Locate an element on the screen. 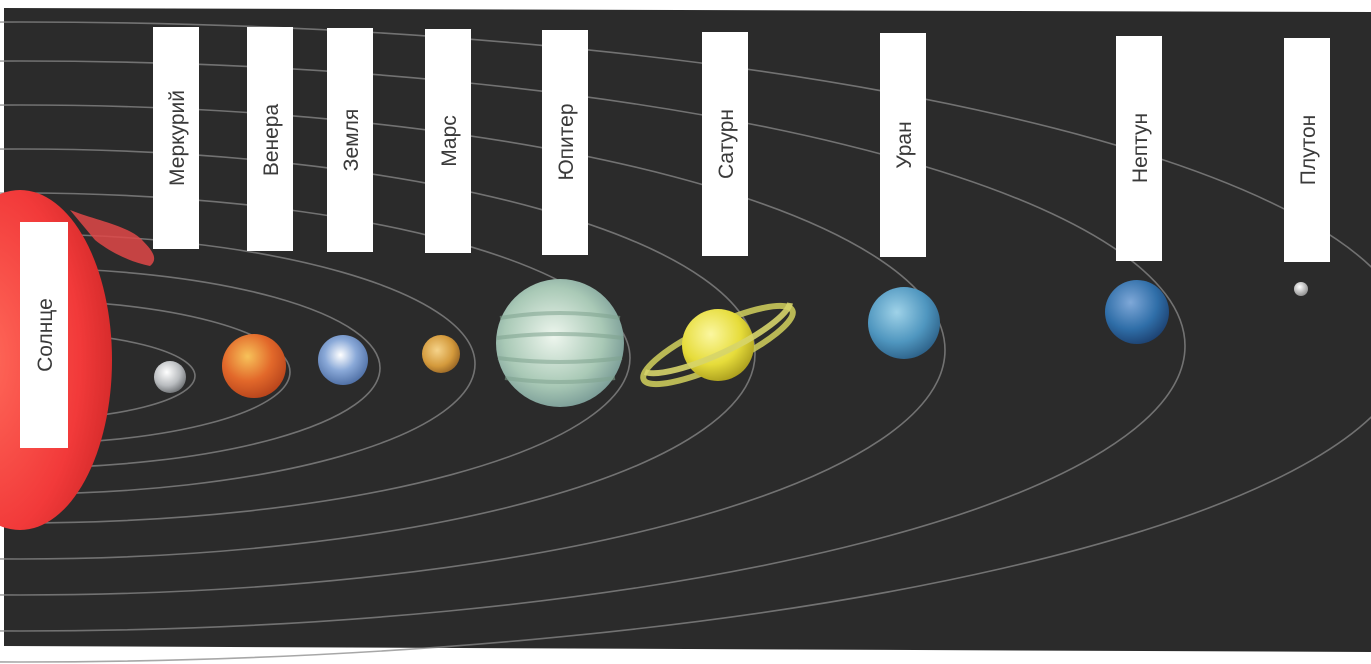  label-neptune: Нептун is located at coordinates (1139, 148).